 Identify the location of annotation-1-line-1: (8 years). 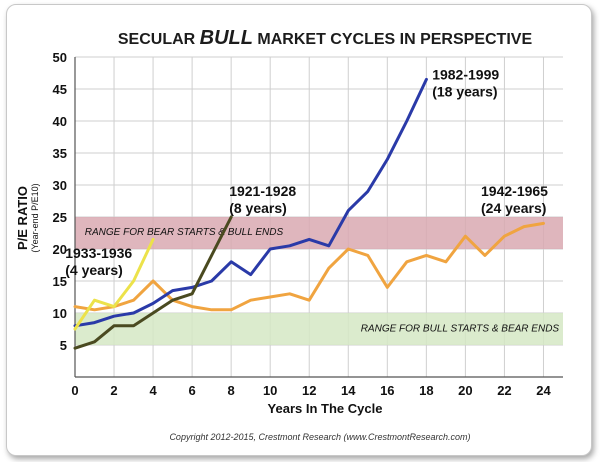
(258, 208).